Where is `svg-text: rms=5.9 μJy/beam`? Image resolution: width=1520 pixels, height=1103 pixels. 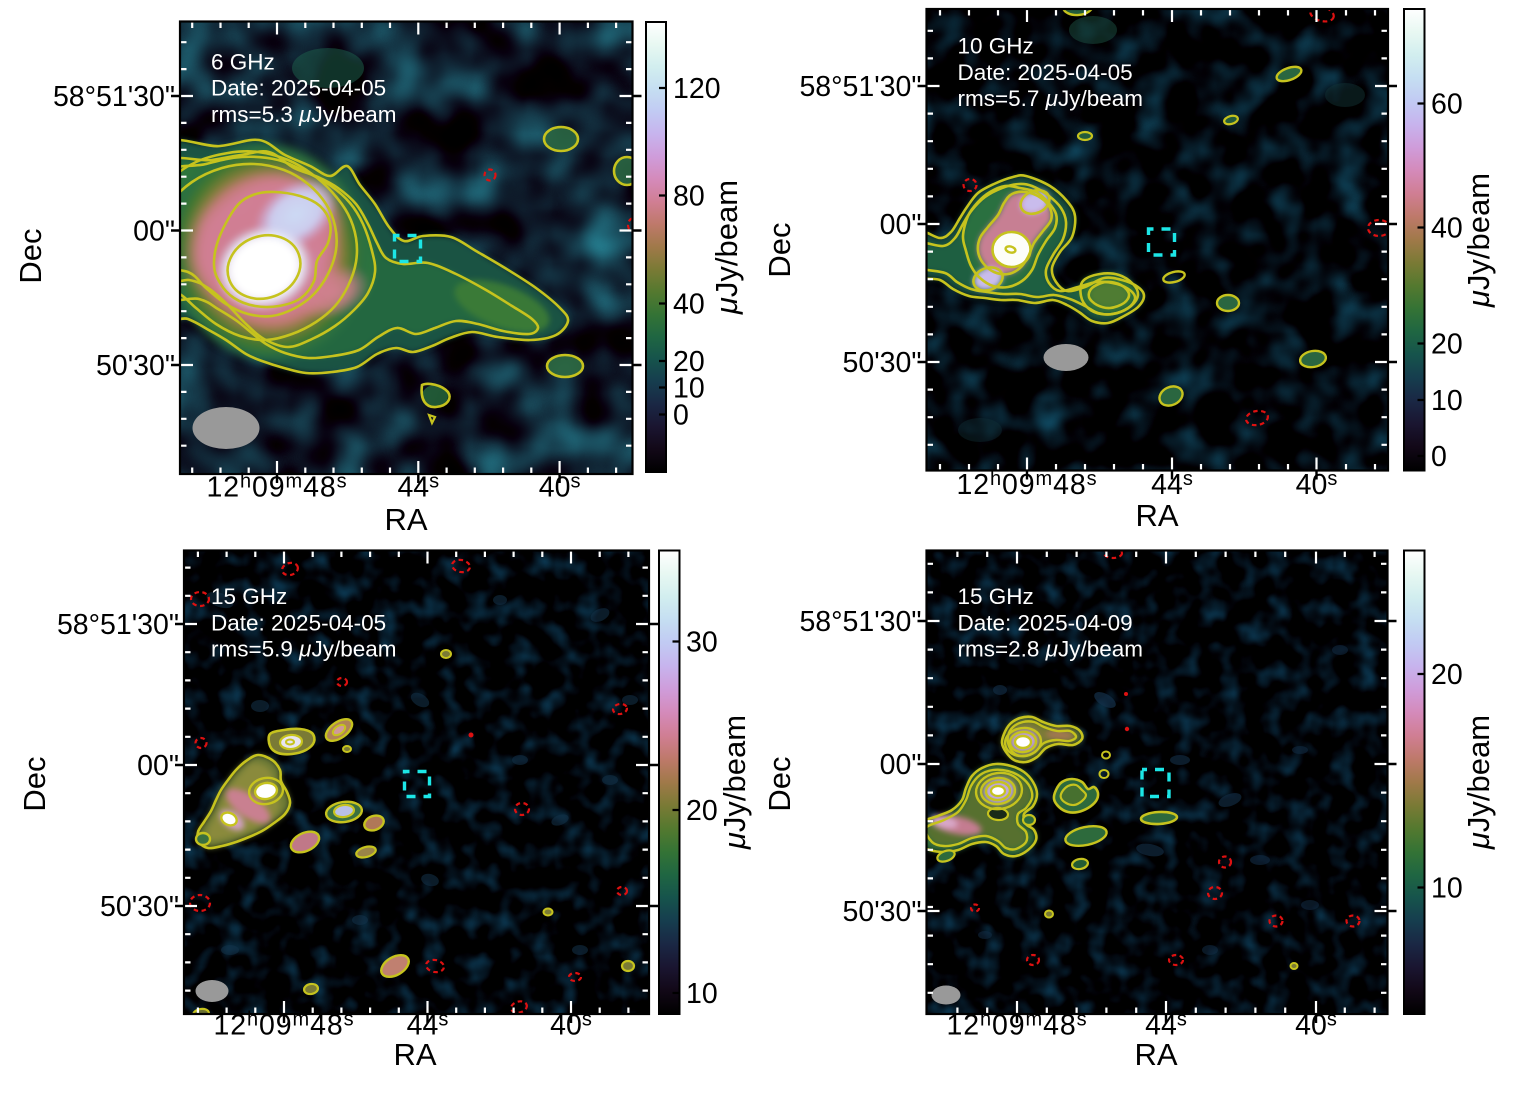
svg-text: rms=5.9 μJy/beam is located at coordinates (304, 649).